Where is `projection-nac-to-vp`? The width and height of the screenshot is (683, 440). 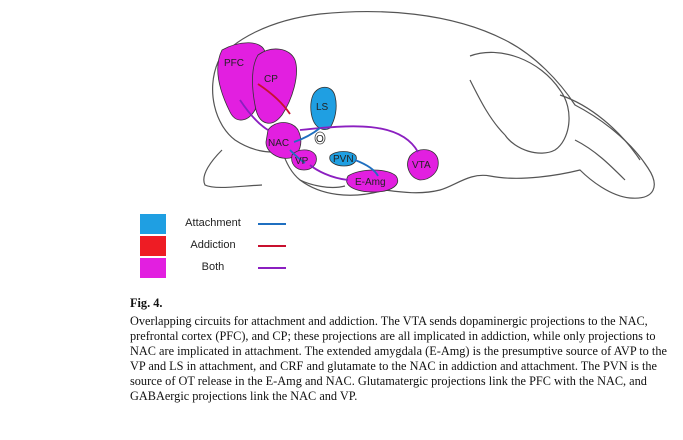
projection-nac-to-vp is located at coordinates (297, 156).